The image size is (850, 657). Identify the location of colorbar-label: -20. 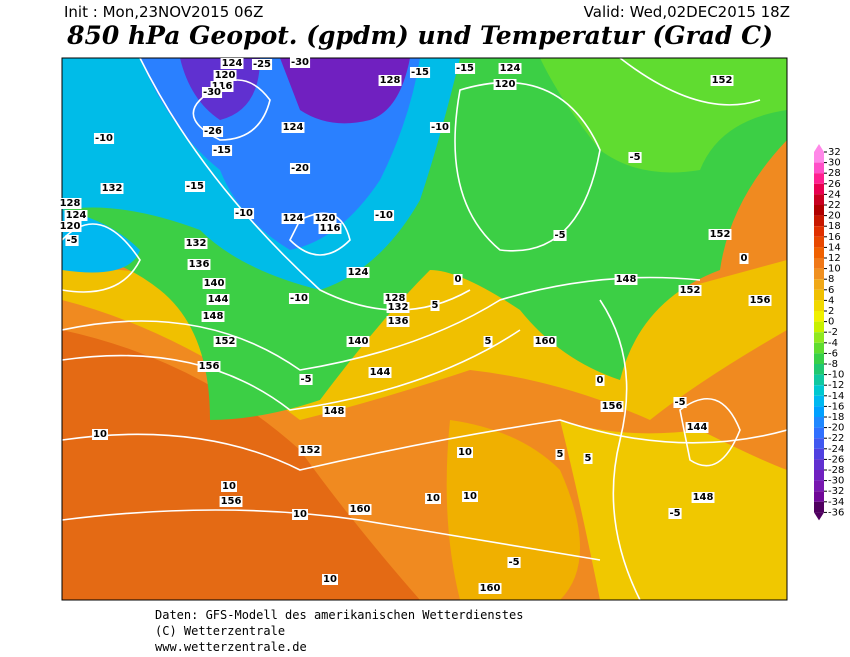
(836, 428).